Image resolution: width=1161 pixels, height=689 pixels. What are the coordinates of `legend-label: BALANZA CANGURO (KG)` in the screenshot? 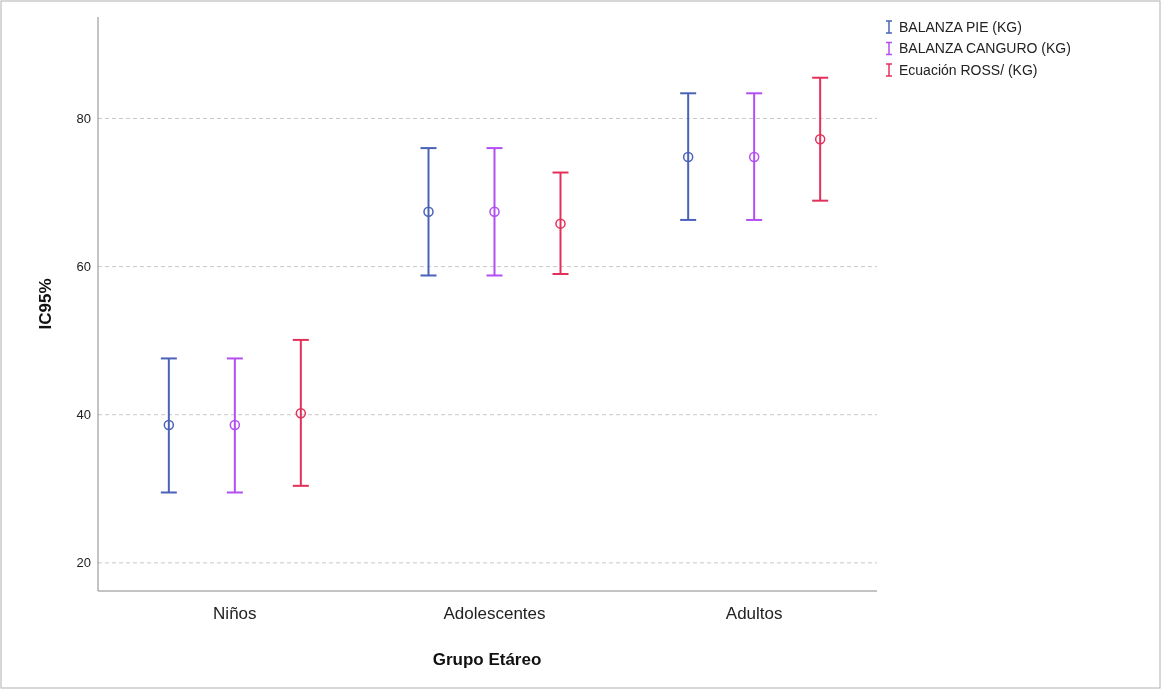 It's located at (985, 48).